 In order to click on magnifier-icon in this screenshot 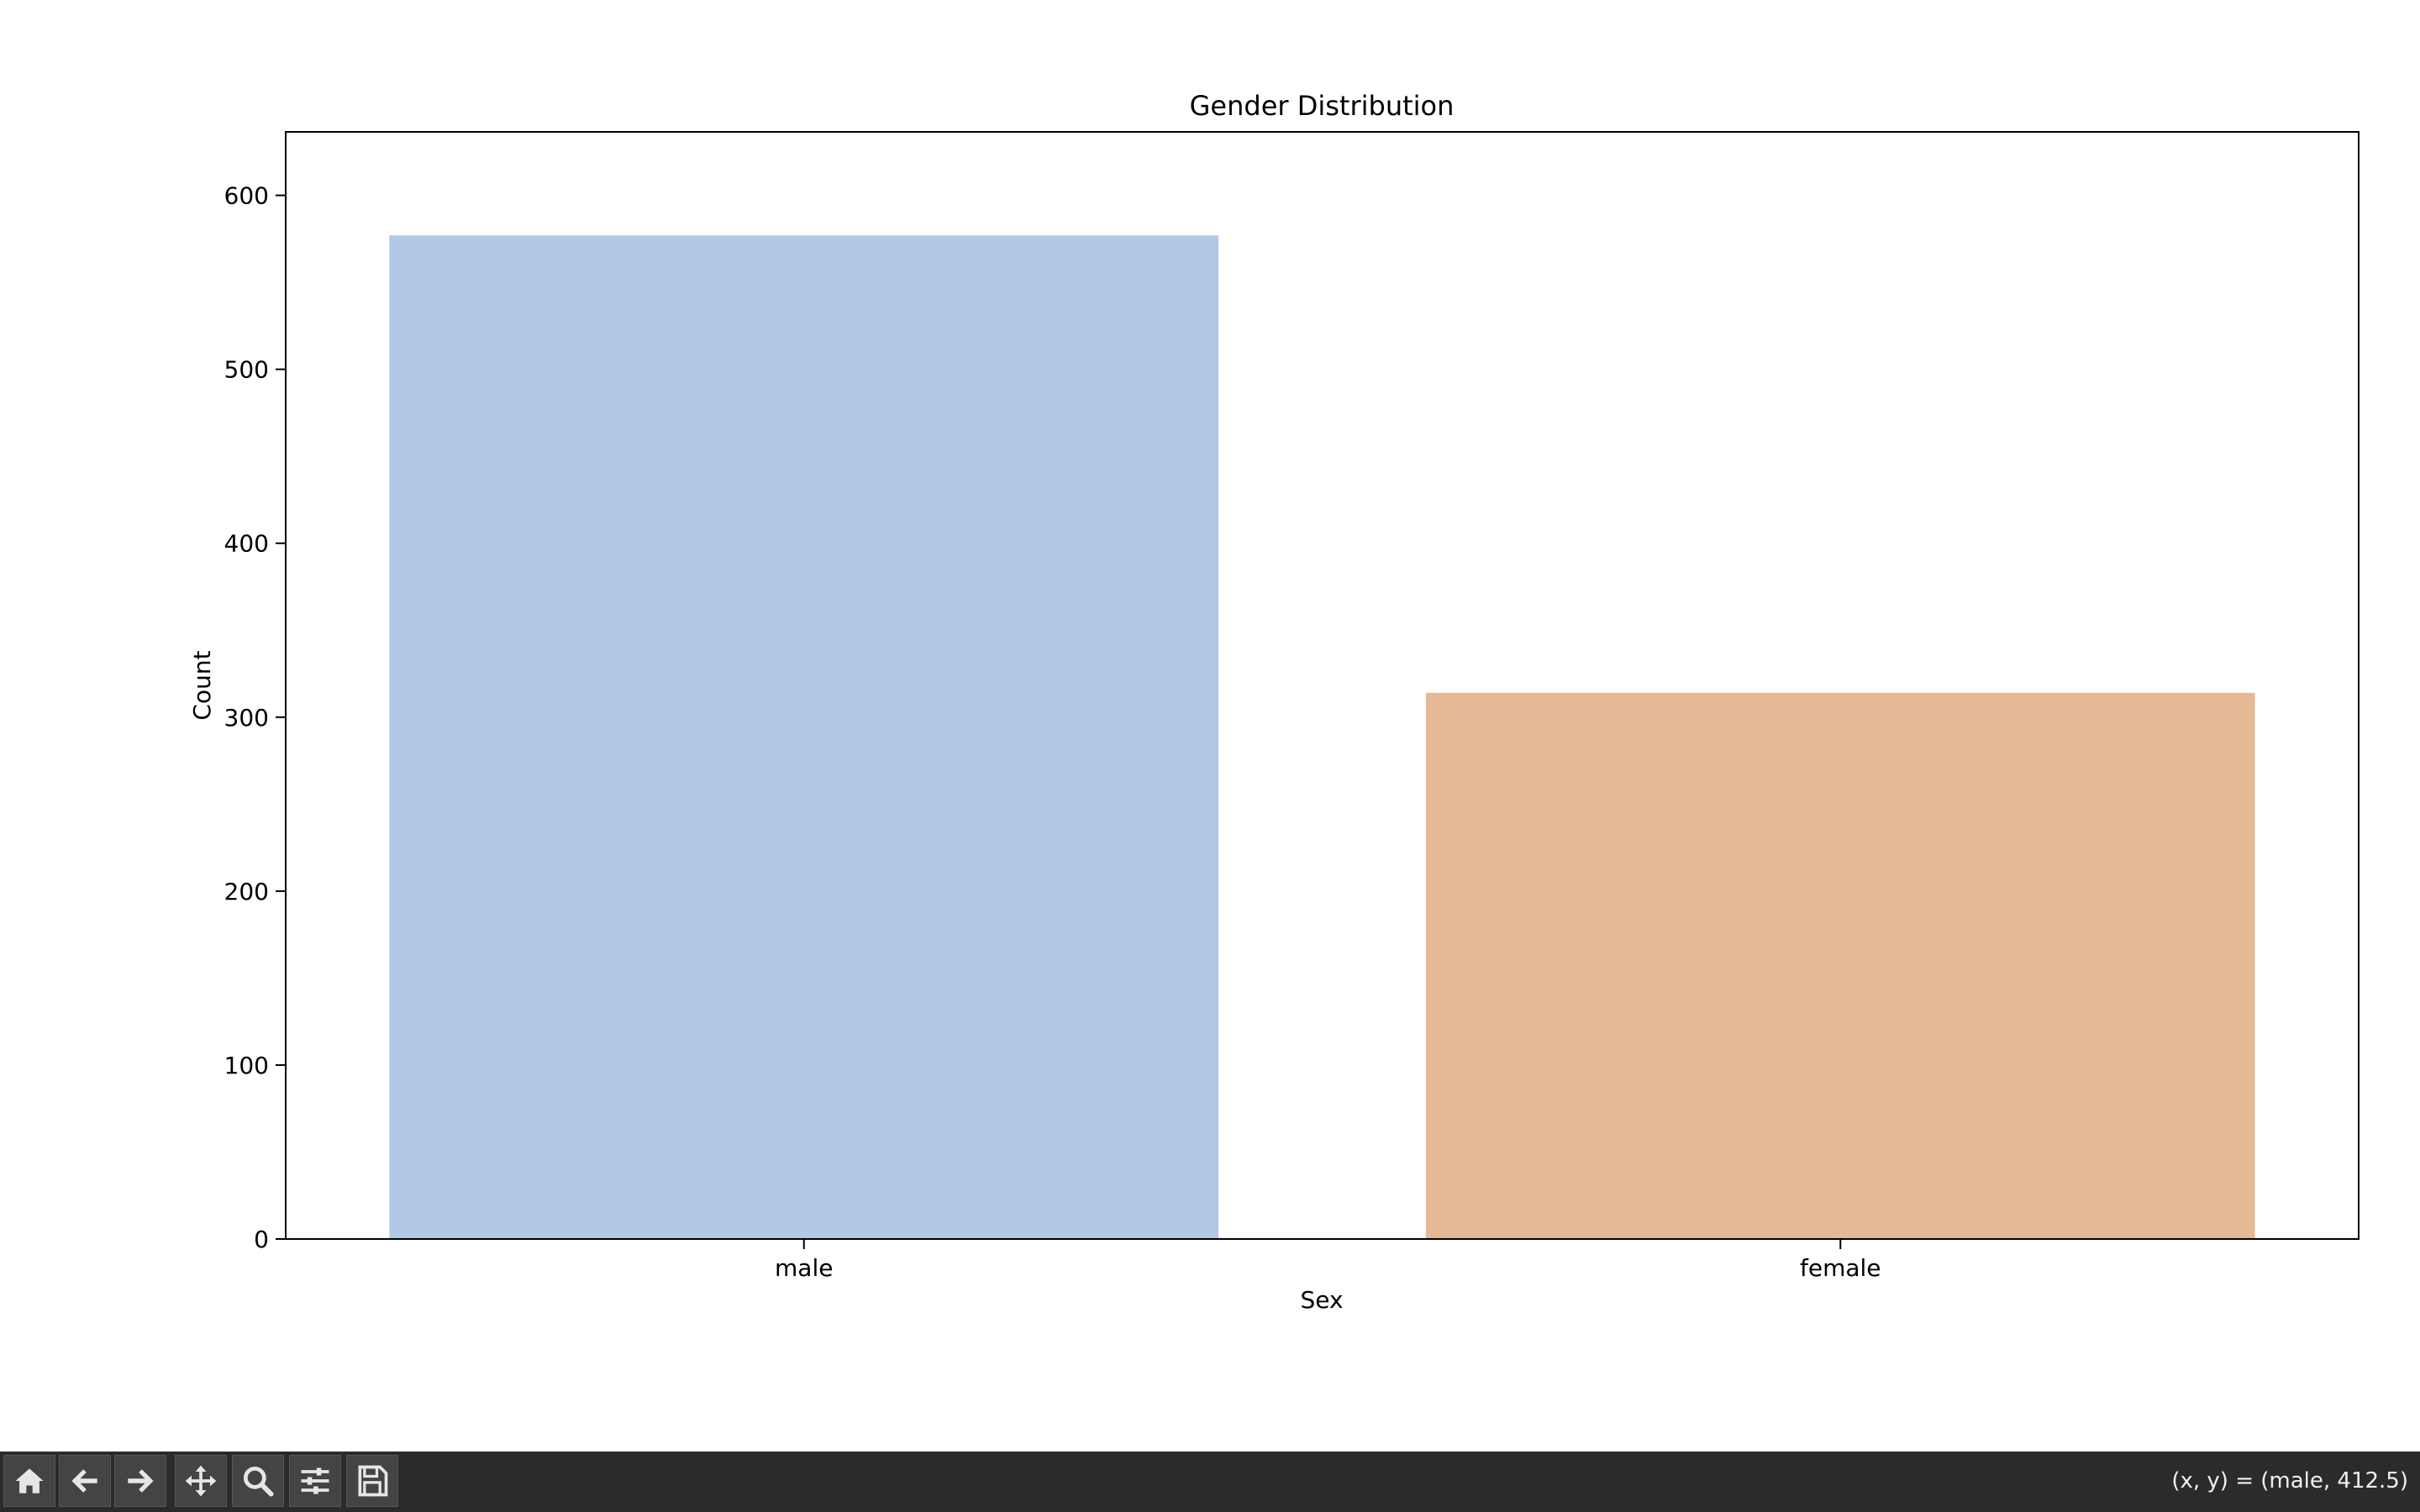, I will do `click(258, 1481)`.